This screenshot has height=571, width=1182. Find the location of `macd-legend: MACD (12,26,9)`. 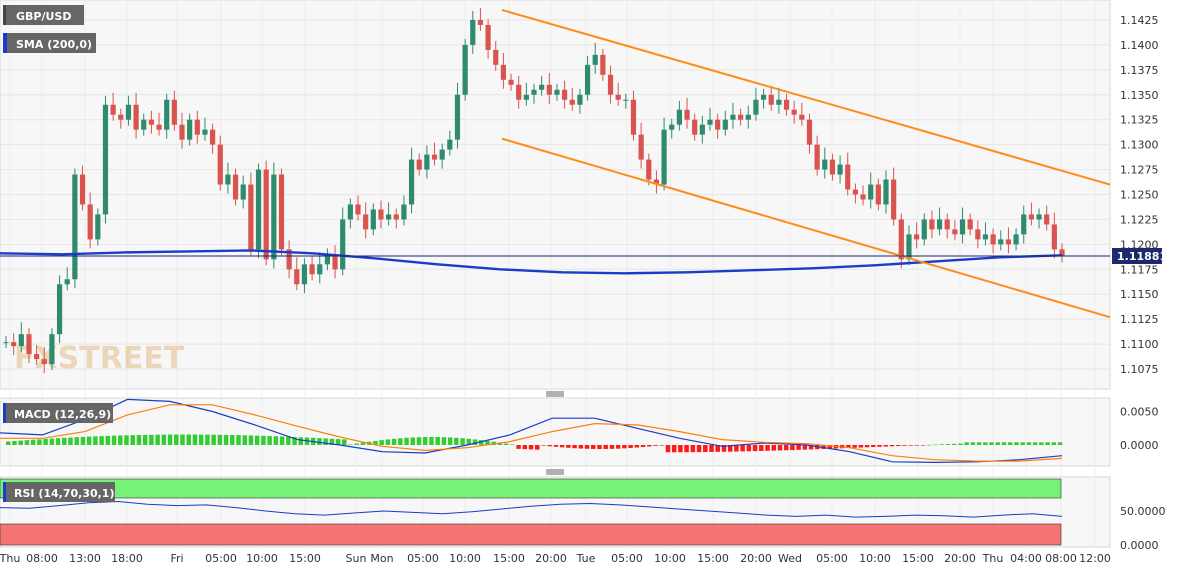

macd-legend: MACD (12,26,9) is located at coordinates (58, 413).